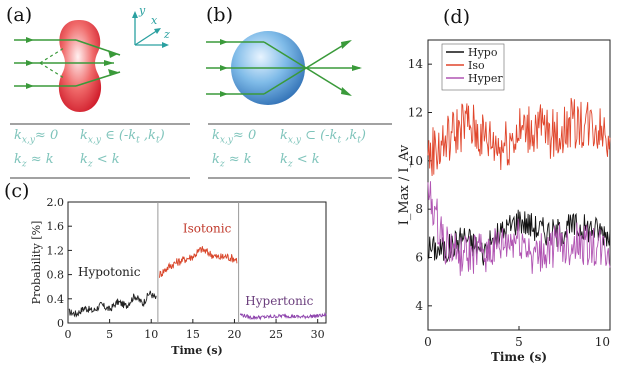 This screenshot has width=620, height=365. What do you see at coordinates (483, 52) in the screenshot?
I see `chart-d-legend-label-0: Hypo` at bounding box center [483, 52].